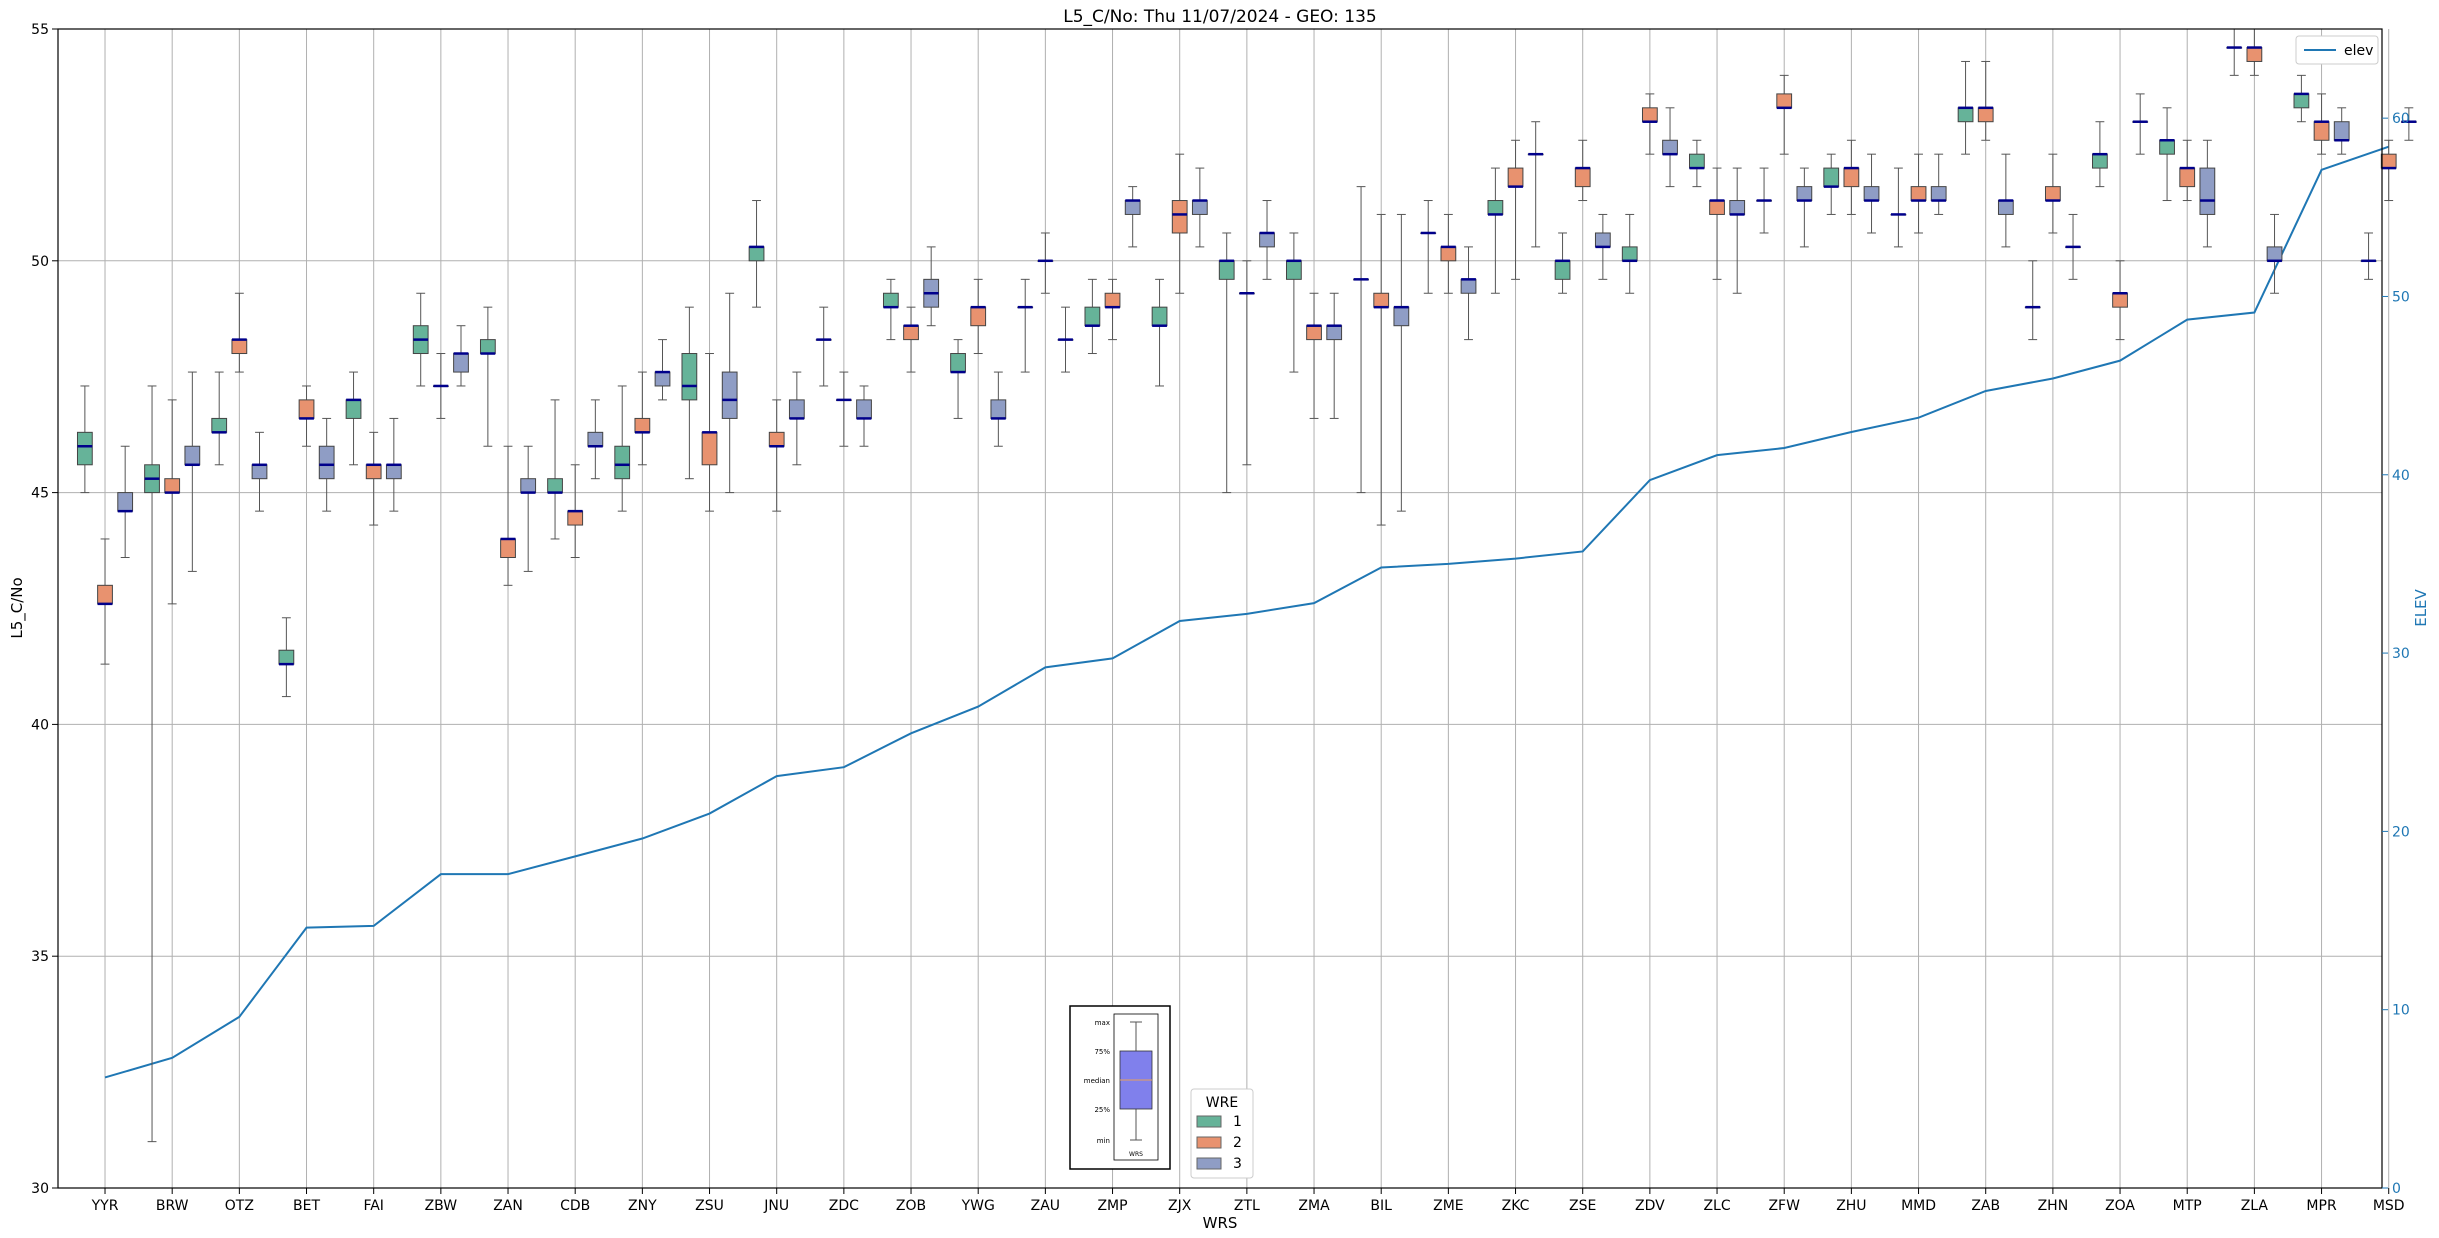  Describe the element at coordinates (373, 1206) in the screenshot. I see `x-tick-label: FAI` at that location.